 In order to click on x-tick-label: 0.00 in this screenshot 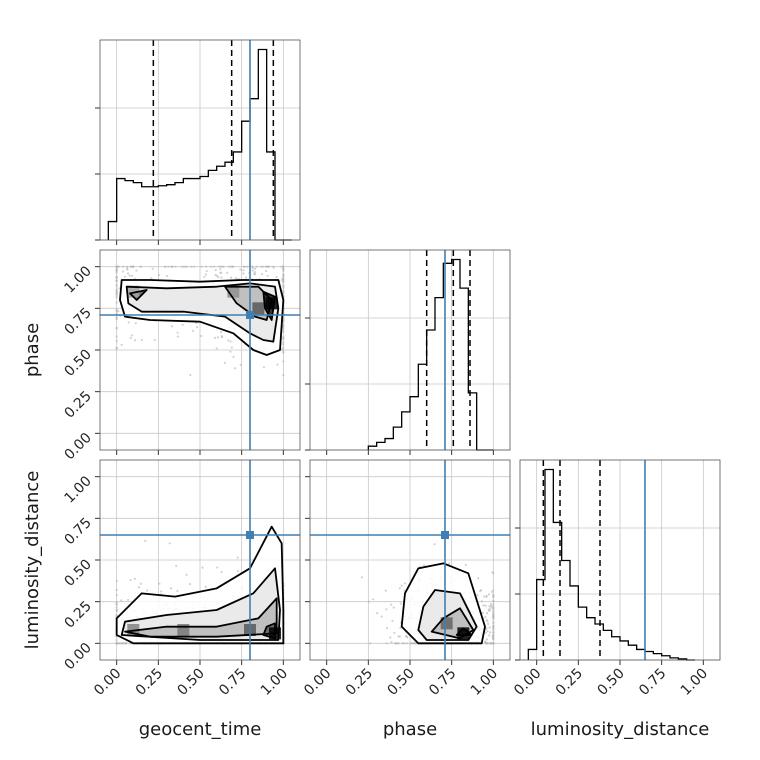, I will do `click(527, 682)`.